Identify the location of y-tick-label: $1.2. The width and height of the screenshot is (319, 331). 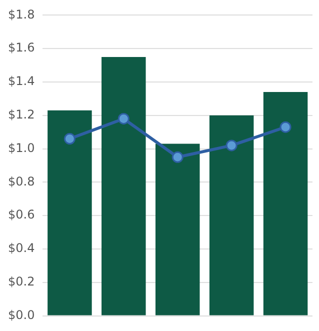
(21, 115).